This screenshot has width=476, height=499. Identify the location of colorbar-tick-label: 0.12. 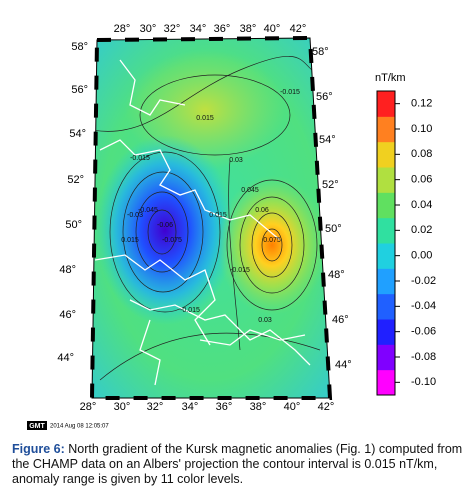
(421, 104).